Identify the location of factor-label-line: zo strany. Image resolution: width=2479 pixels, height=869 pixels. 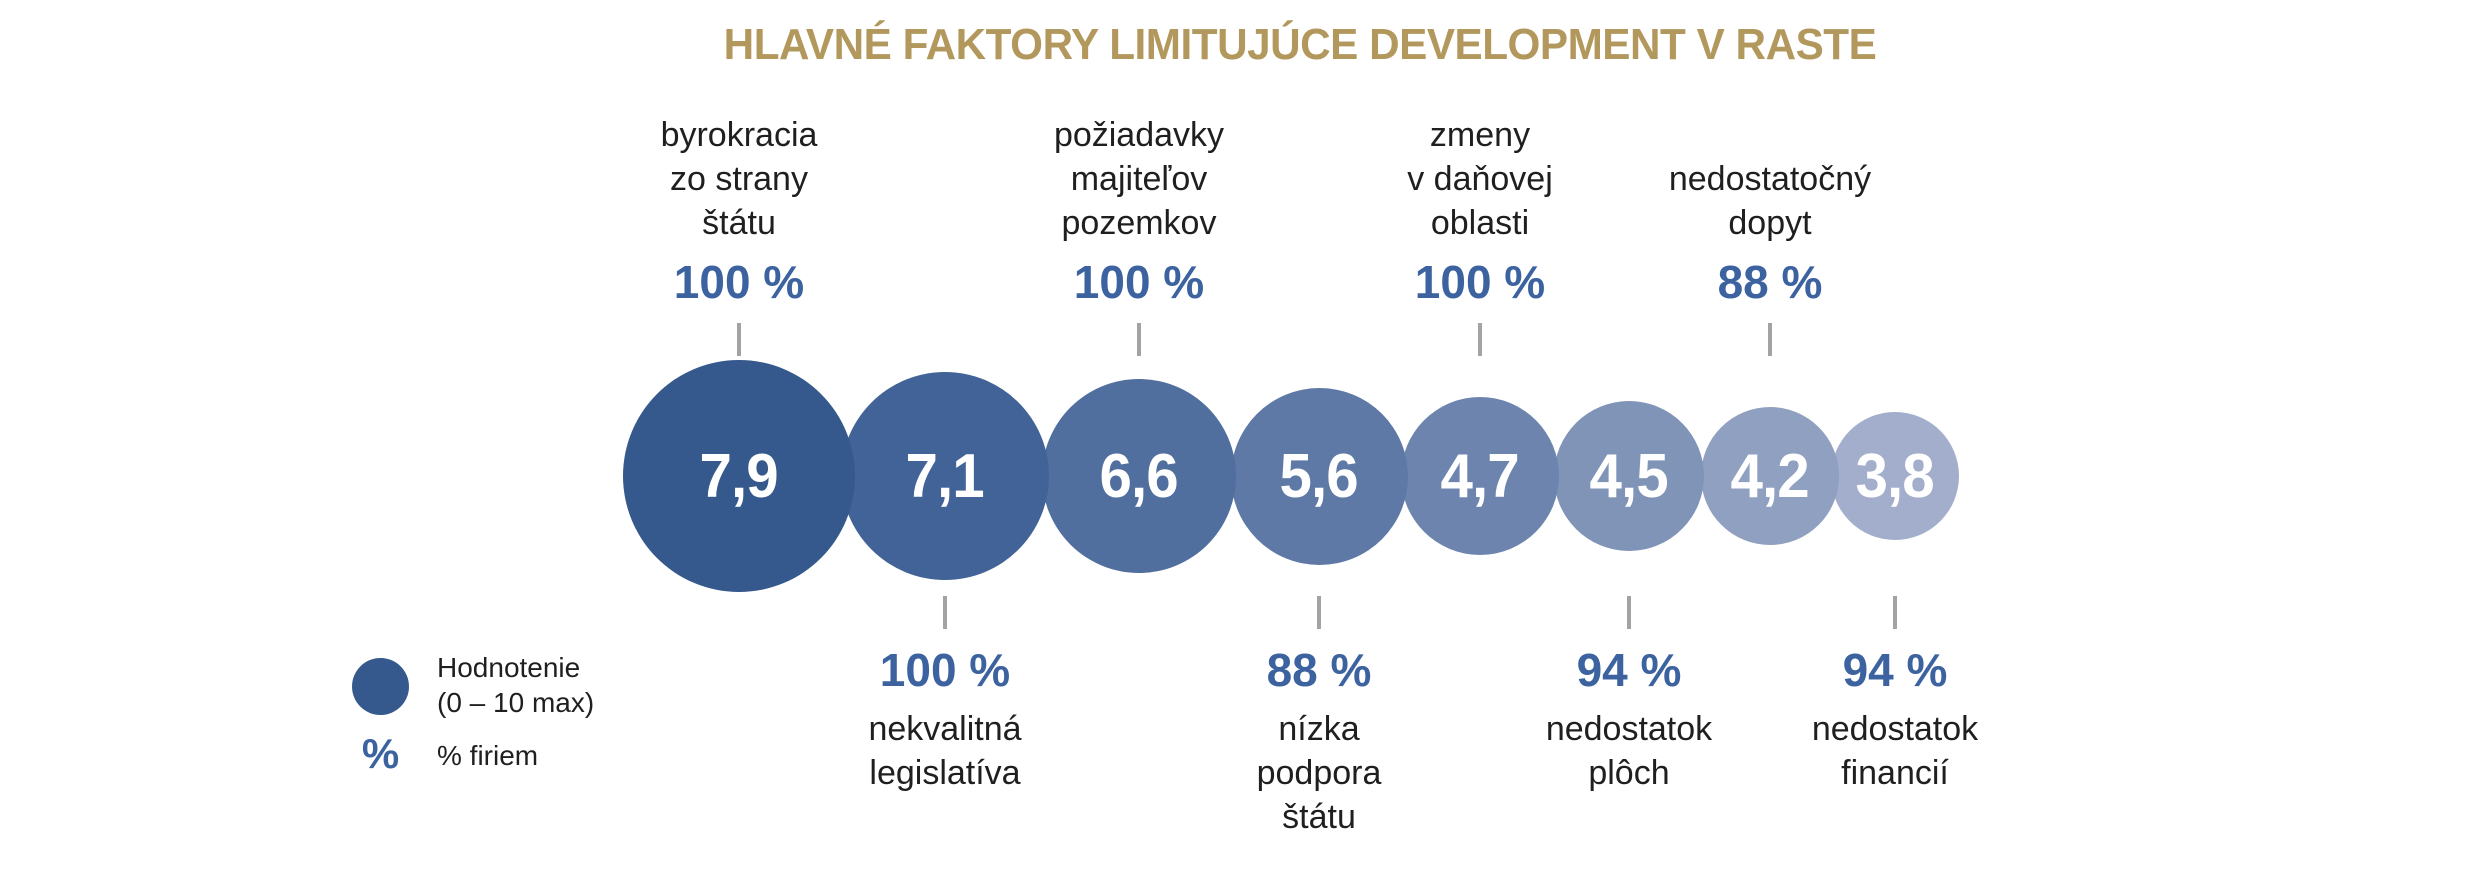
(739, 179).